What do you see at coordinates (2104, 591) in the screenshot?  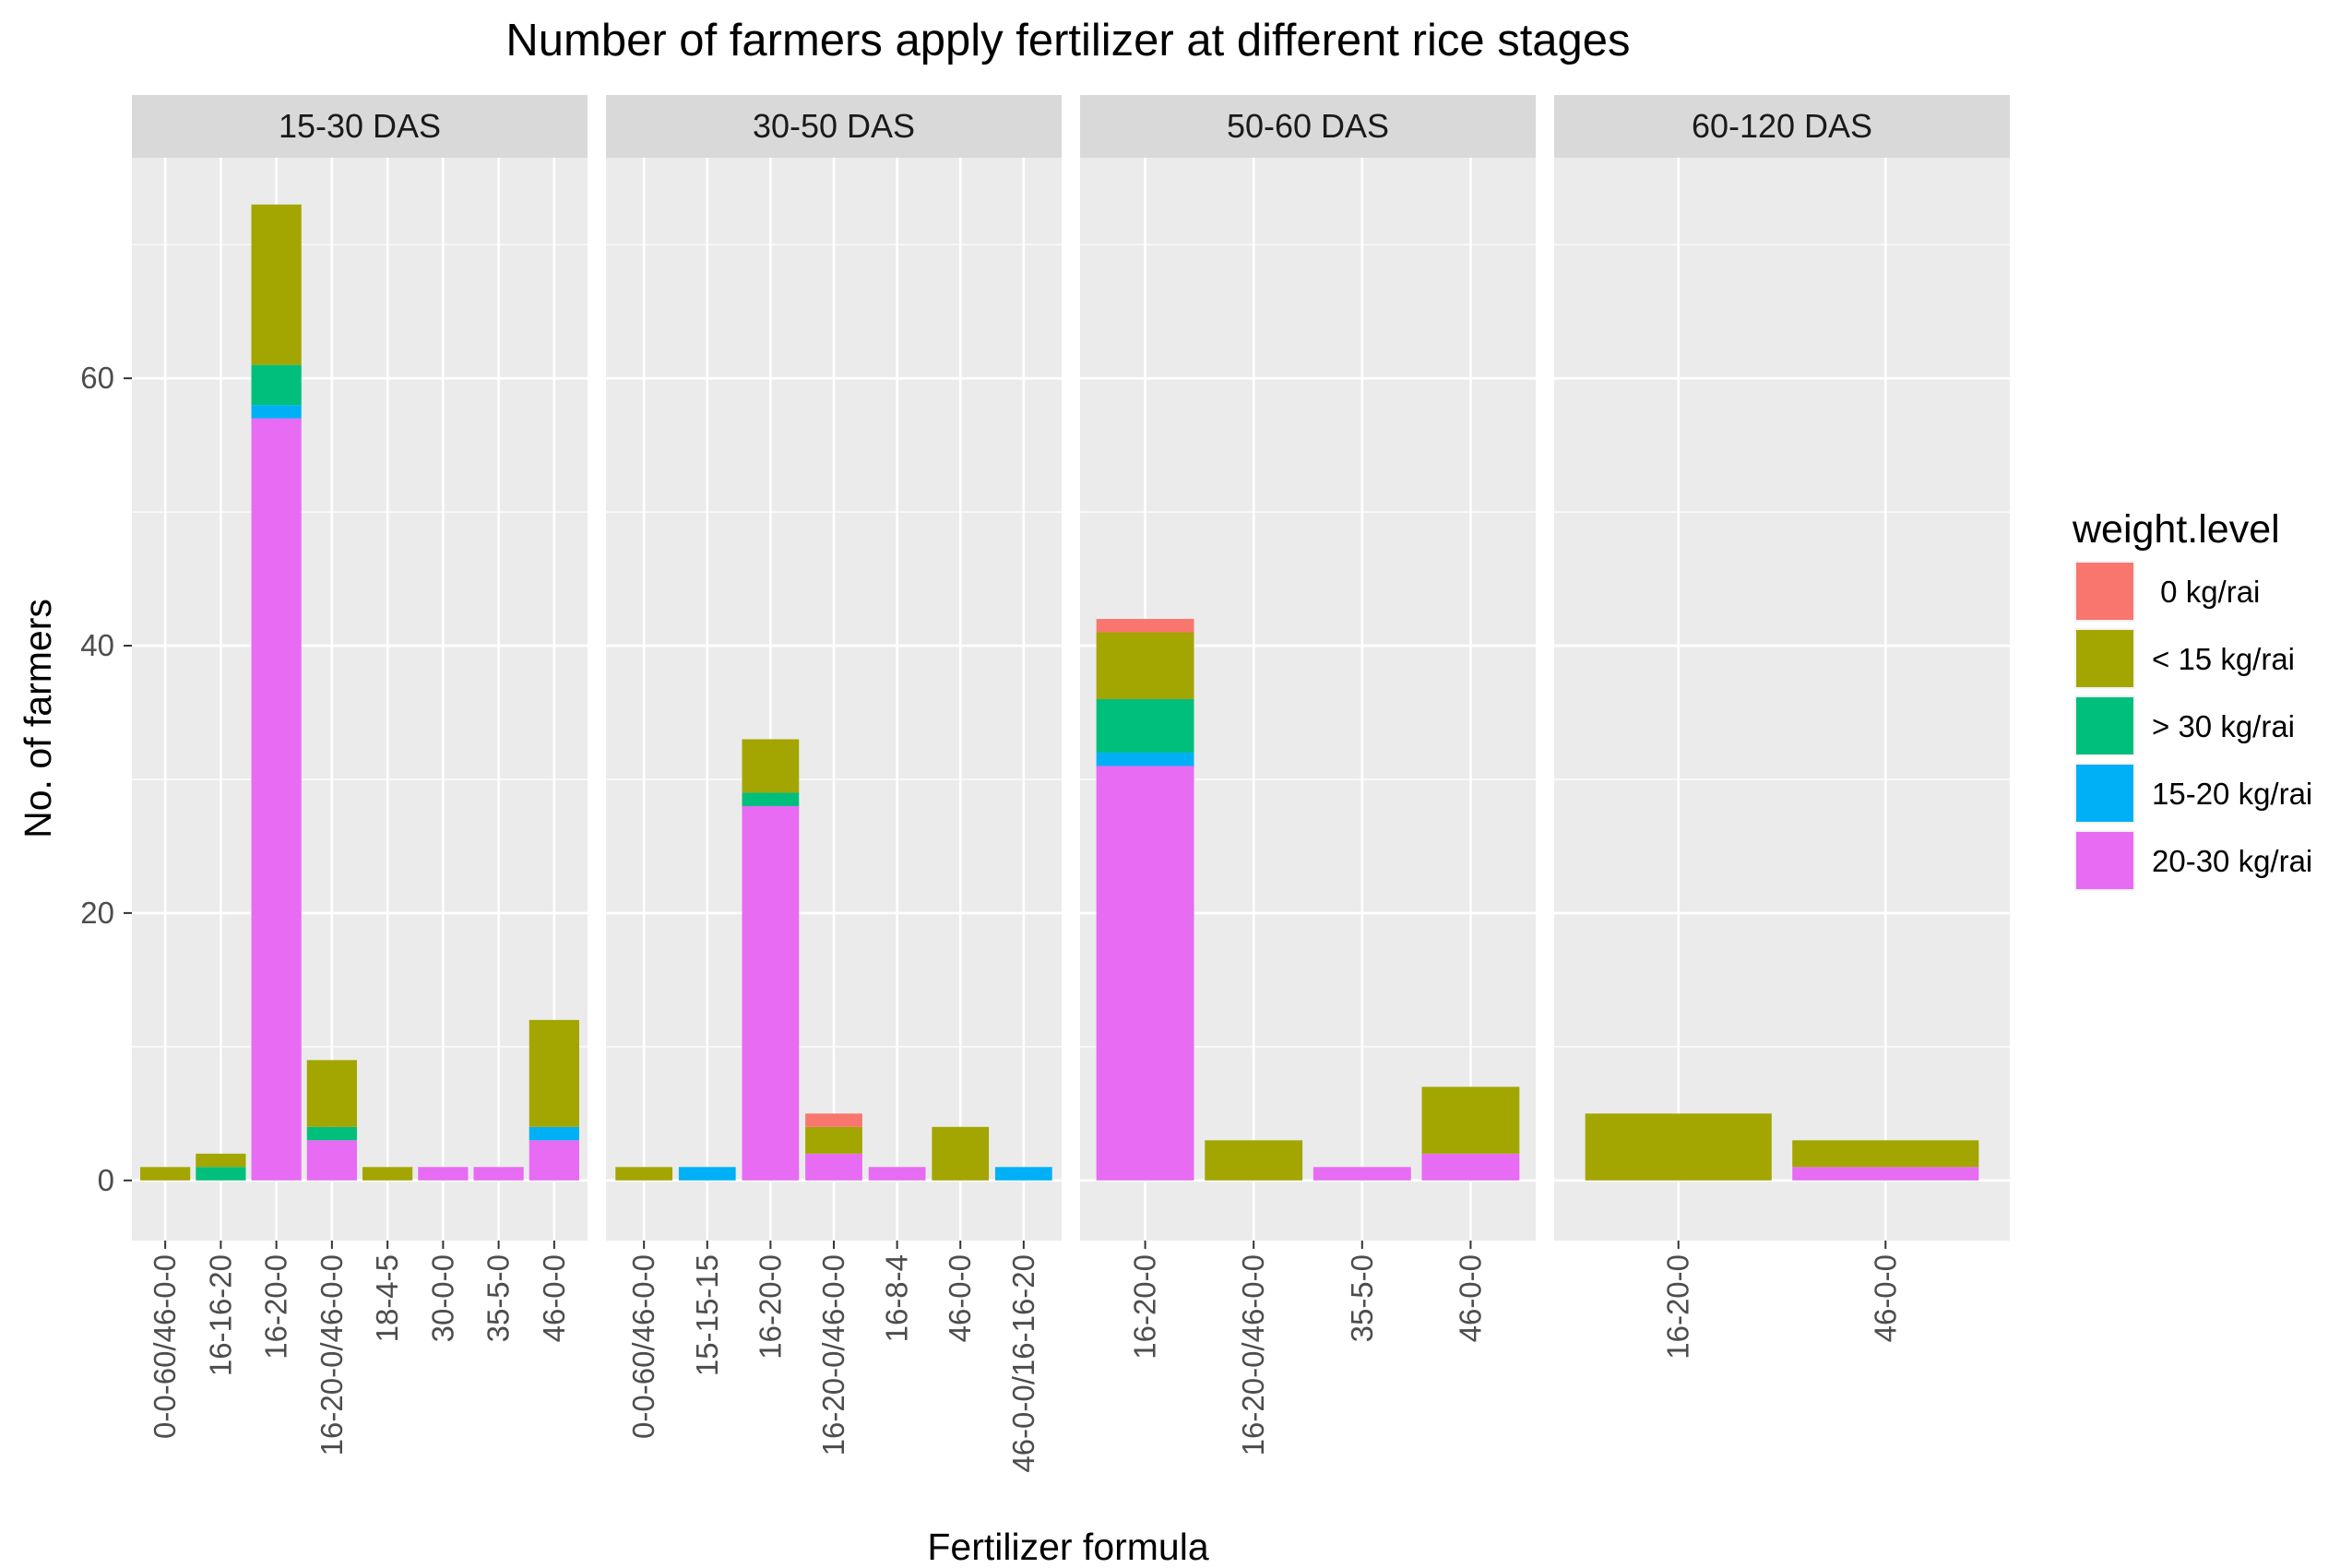 I see `legend-swatch-0kg` at bounding box center [2104, 591].